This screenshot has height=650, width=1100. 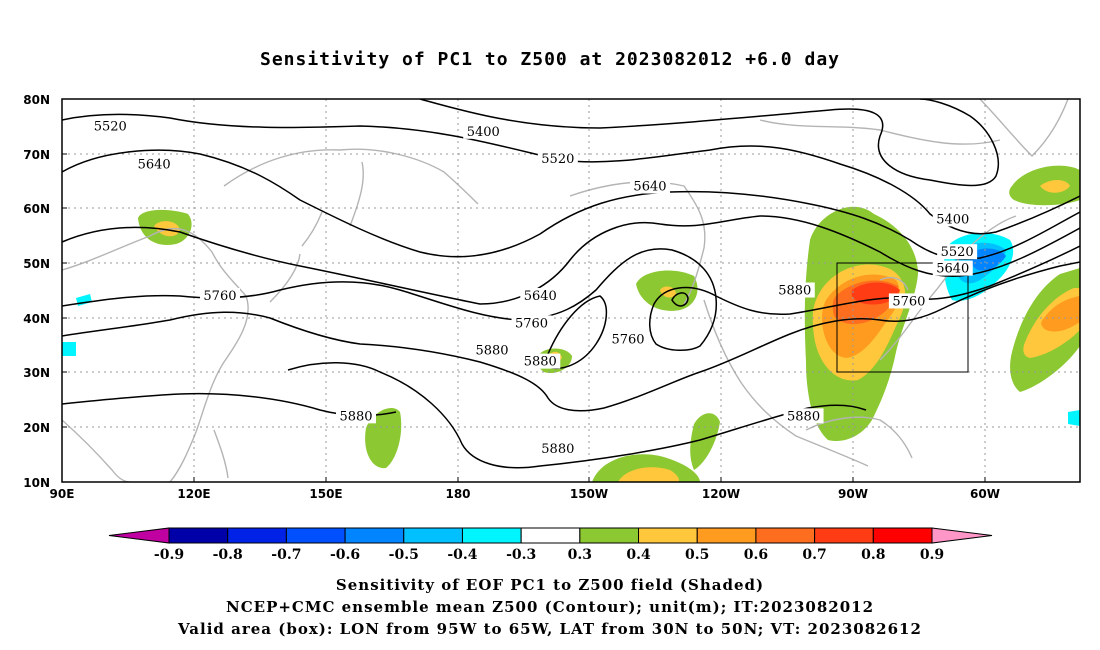 What do you see at coordinates (721, 494) in the screenshot?
I see `lon-label-120w: 120W` at bounding box center [721, 494].